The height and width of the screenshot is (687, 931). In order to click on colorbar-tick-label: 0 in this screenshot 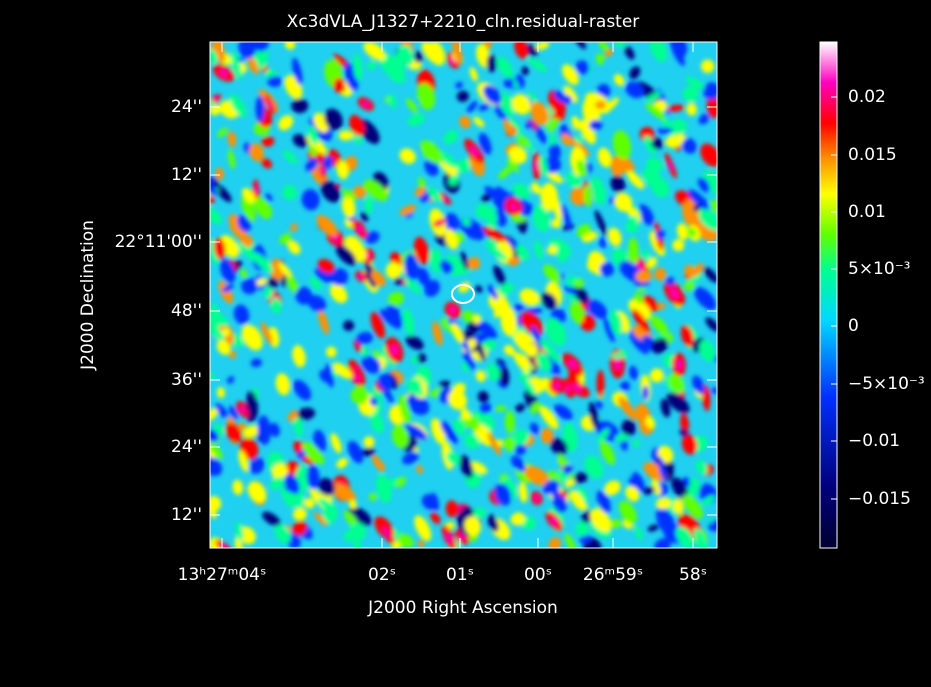, I will do `click(853, 326)`.